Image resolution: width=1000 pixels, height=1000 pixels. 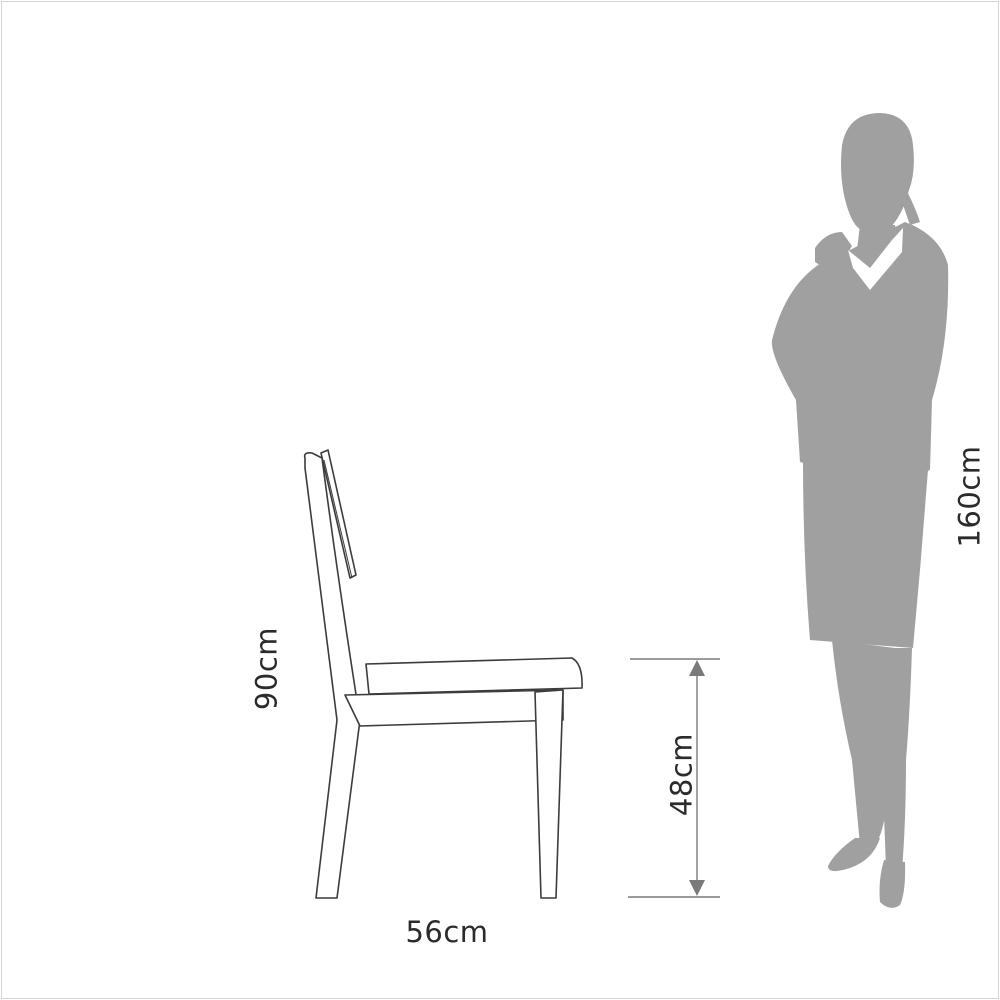 What do you see at coordinates (447, 932) in the screenshot?
I see `chair-depth-label: 56cm` at bounding box center [447, 932].